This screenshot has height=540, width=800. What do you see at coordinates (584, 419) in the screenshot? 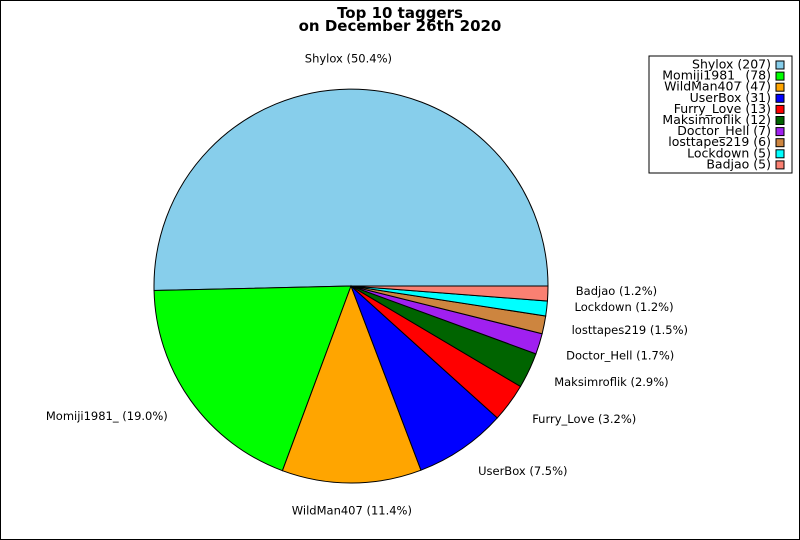
I see `slice-label-furry-love: Furry_Love (3.2%)` at bounding box center [584, 419].